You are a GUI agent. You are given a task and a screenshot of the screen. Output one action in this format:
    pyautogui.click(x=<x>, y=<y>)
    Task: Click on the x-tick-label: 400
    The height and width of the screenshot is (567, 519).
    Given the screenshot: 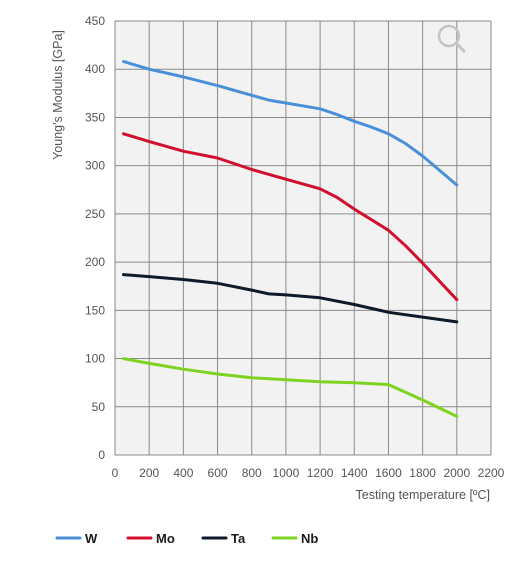 What is the action you would take?
    pyautogui.click(x=183, y=473)
    